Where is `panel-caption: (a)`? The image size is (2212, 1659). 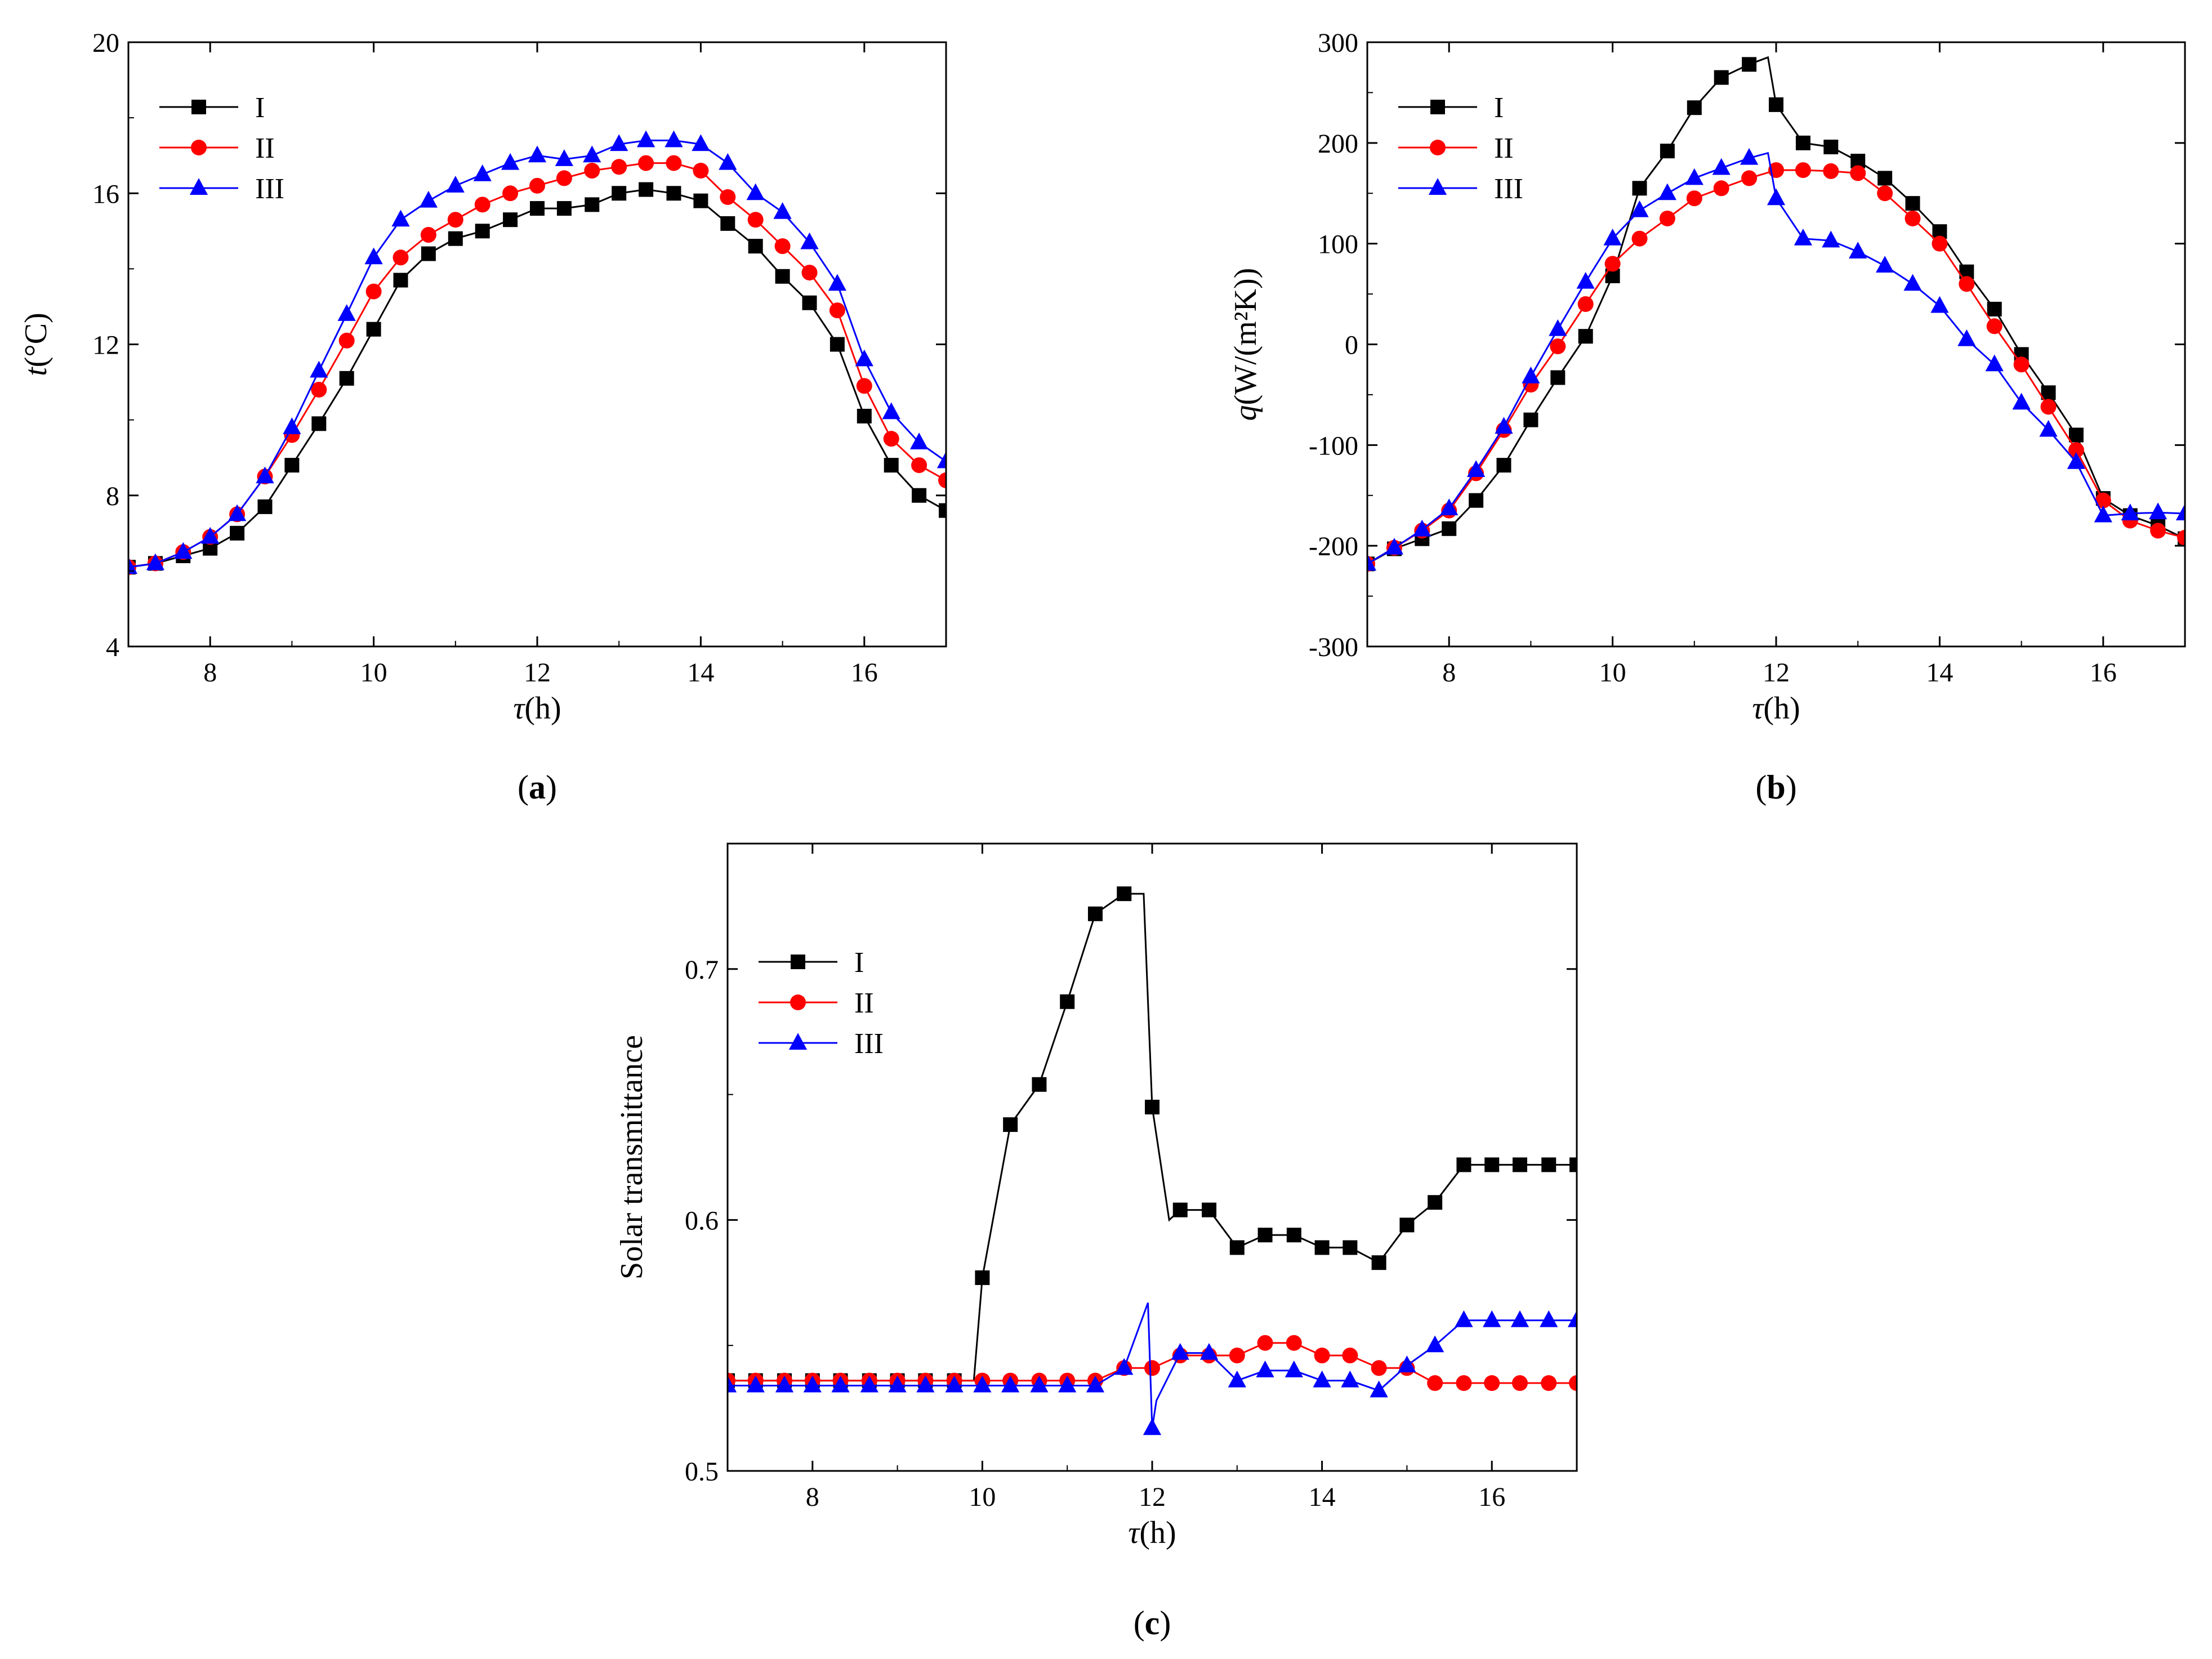
panel-caption: (a) is located at coordinates (537, 787).